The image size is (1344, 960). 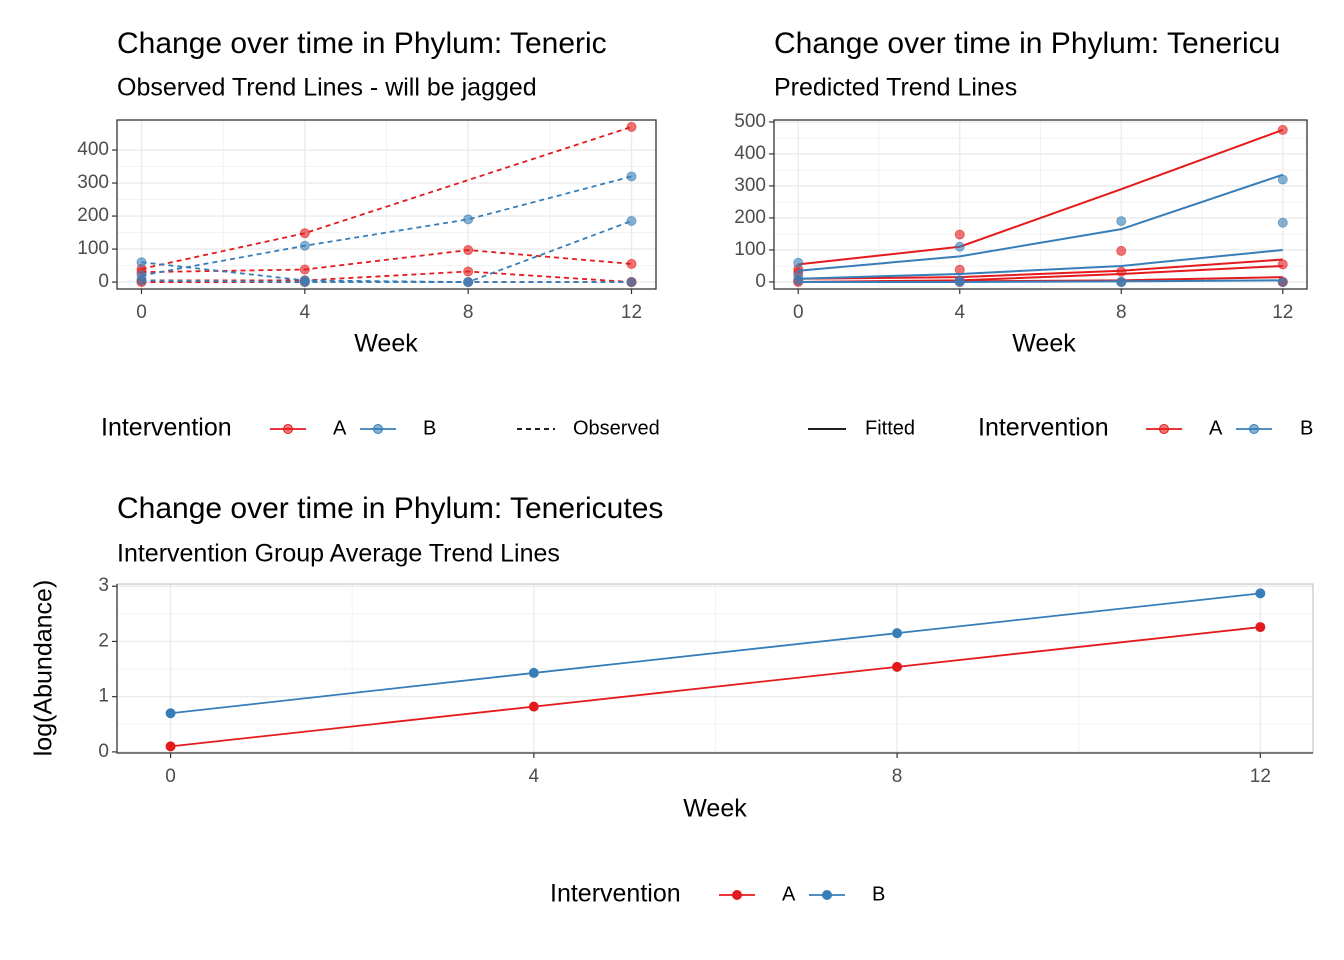 What do you see at coordinates (338, 554) in the screenshot?
I see `chart-subtitle: Intervention Group Average Trend Lines` at bounding box center [338, 554].